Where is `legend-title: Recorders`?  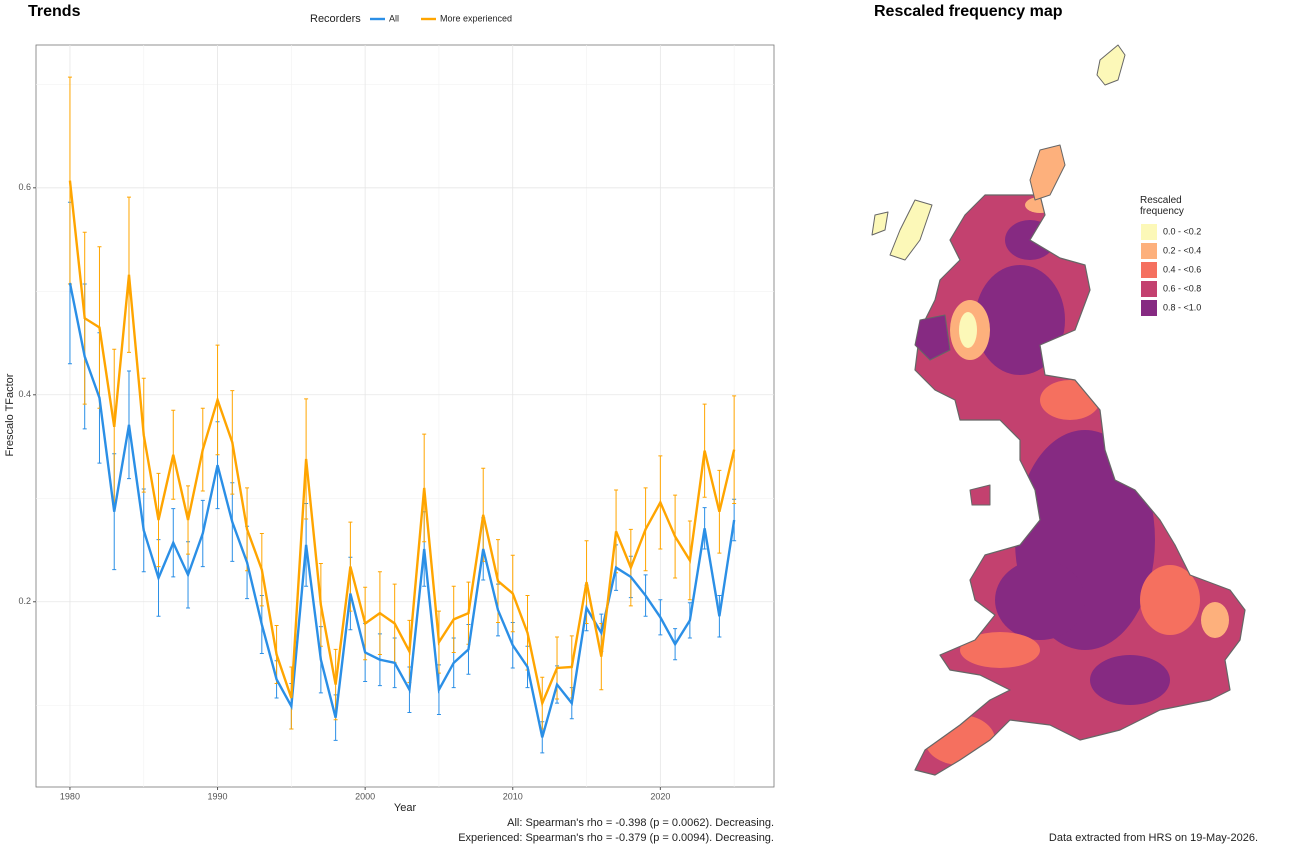 legend-title: Recorders is located at coordinates (335, 19).